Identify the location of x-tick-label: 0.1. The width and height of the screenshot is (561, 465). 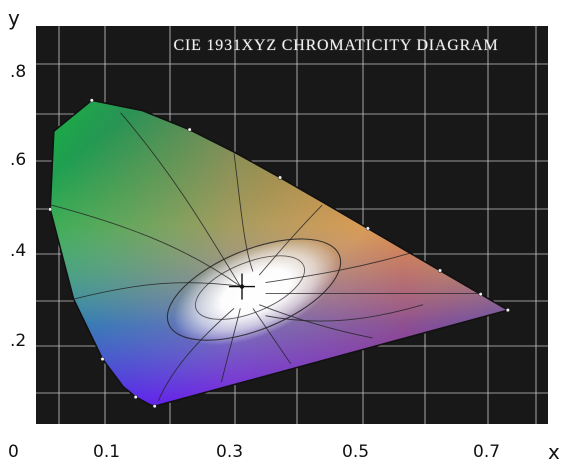
(107, 452).